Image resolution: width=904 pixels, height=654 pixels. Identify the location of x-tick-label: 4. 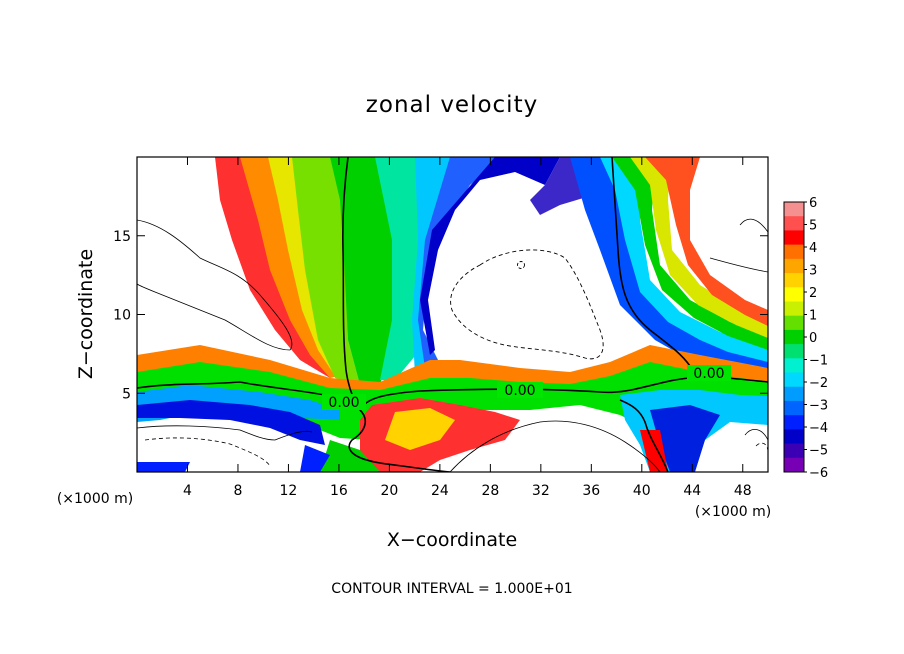
(187, 491).